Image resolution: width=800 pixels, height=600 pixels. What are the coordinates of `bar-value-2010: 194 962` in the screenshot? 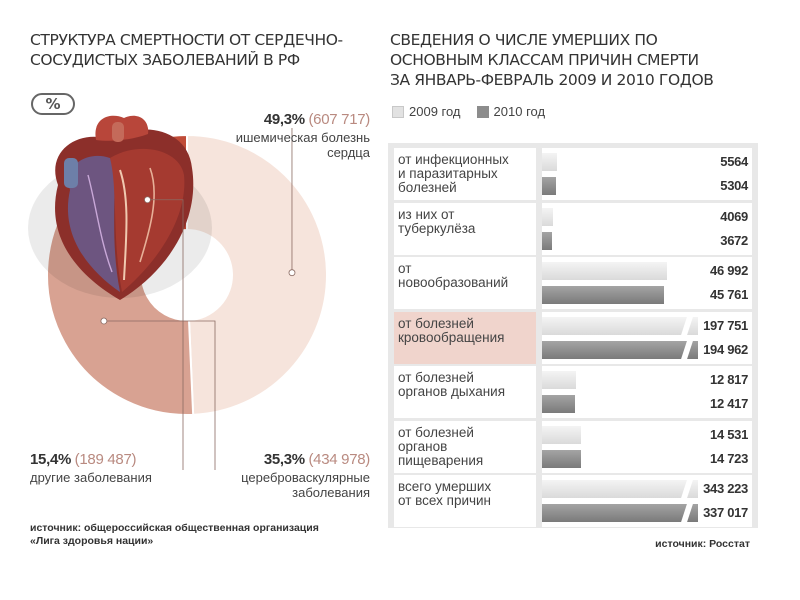 It's located at (725, 349).